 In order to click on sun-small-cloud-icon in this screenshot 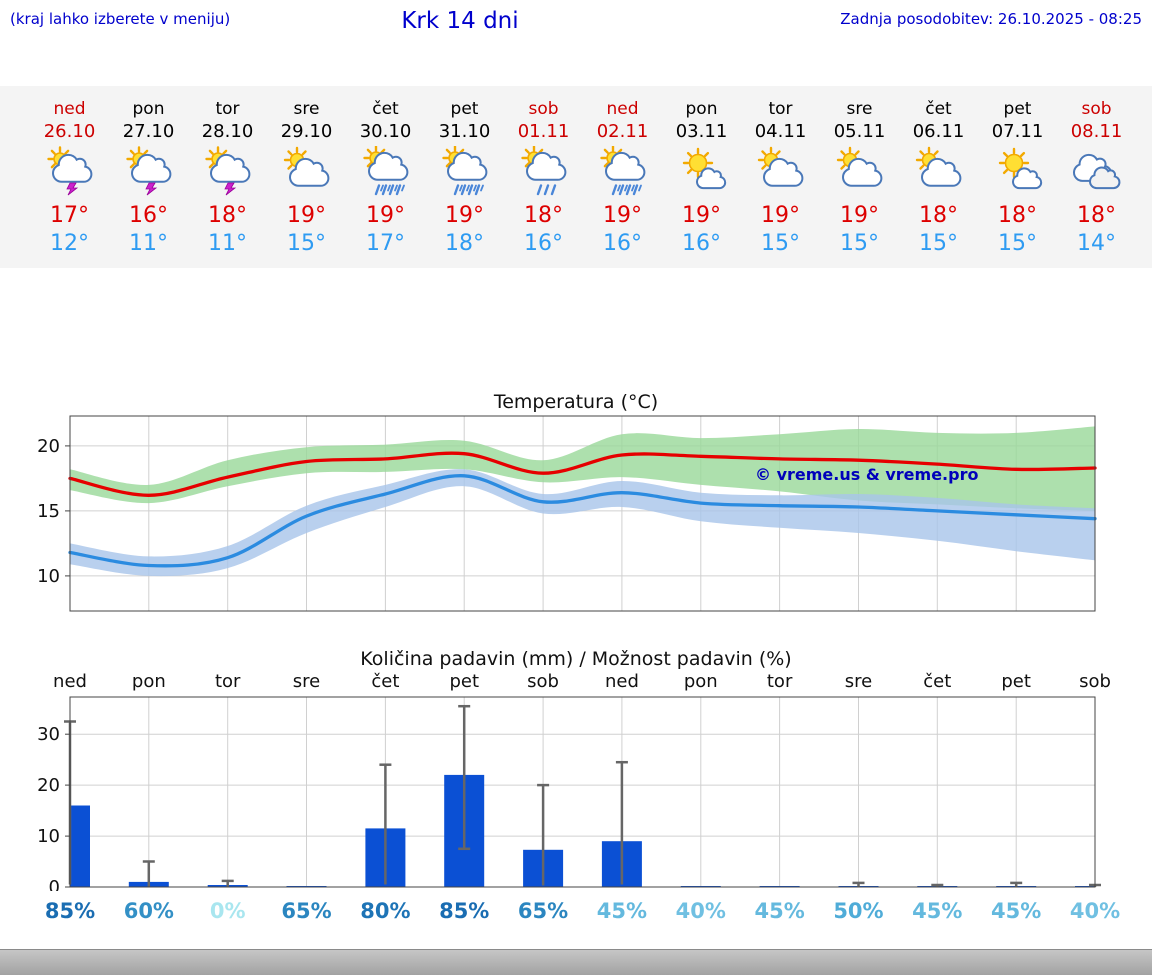, I will do `click(702, 172)`.